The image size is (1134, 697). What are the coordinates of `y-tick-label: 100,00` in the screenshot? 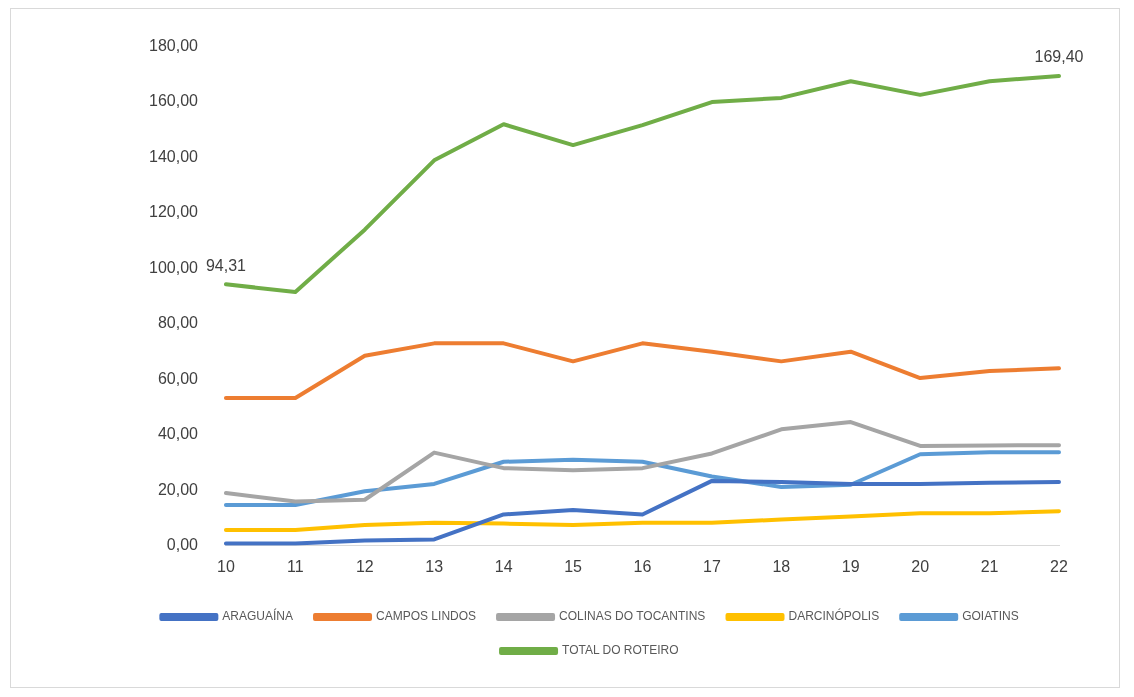 It's located at (174, 267).